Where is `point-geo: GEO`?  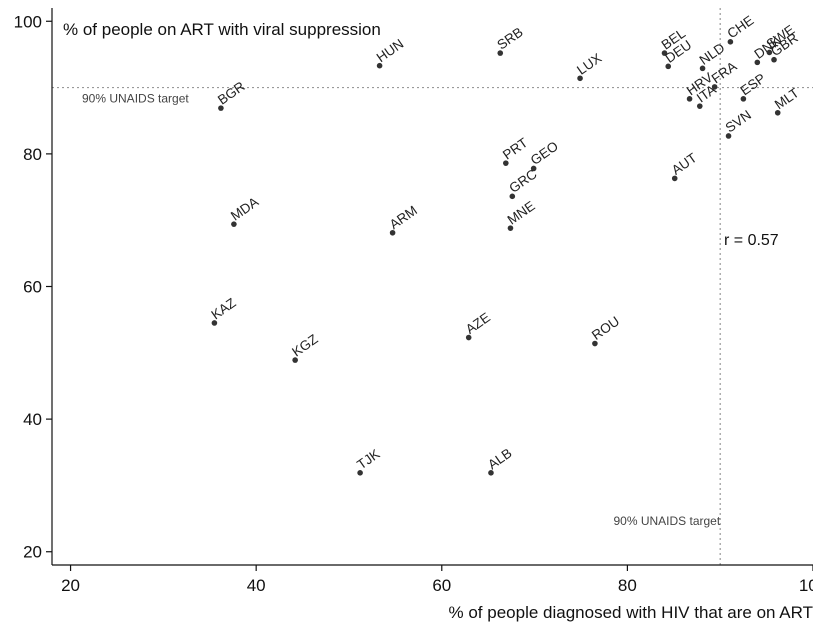
point-geo: GEO is located at coordinates (544, 155).